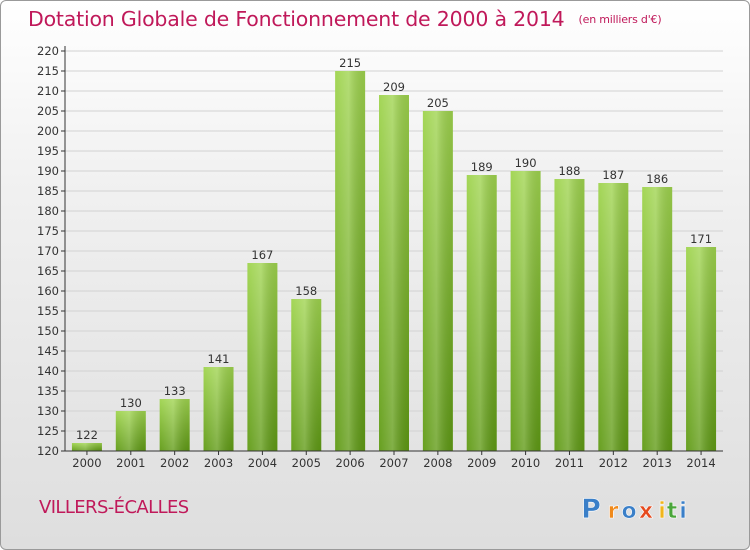  Describe the element at coordinates (48, 111) in the screenshot. I see `y-tick-label: 205` at that location.